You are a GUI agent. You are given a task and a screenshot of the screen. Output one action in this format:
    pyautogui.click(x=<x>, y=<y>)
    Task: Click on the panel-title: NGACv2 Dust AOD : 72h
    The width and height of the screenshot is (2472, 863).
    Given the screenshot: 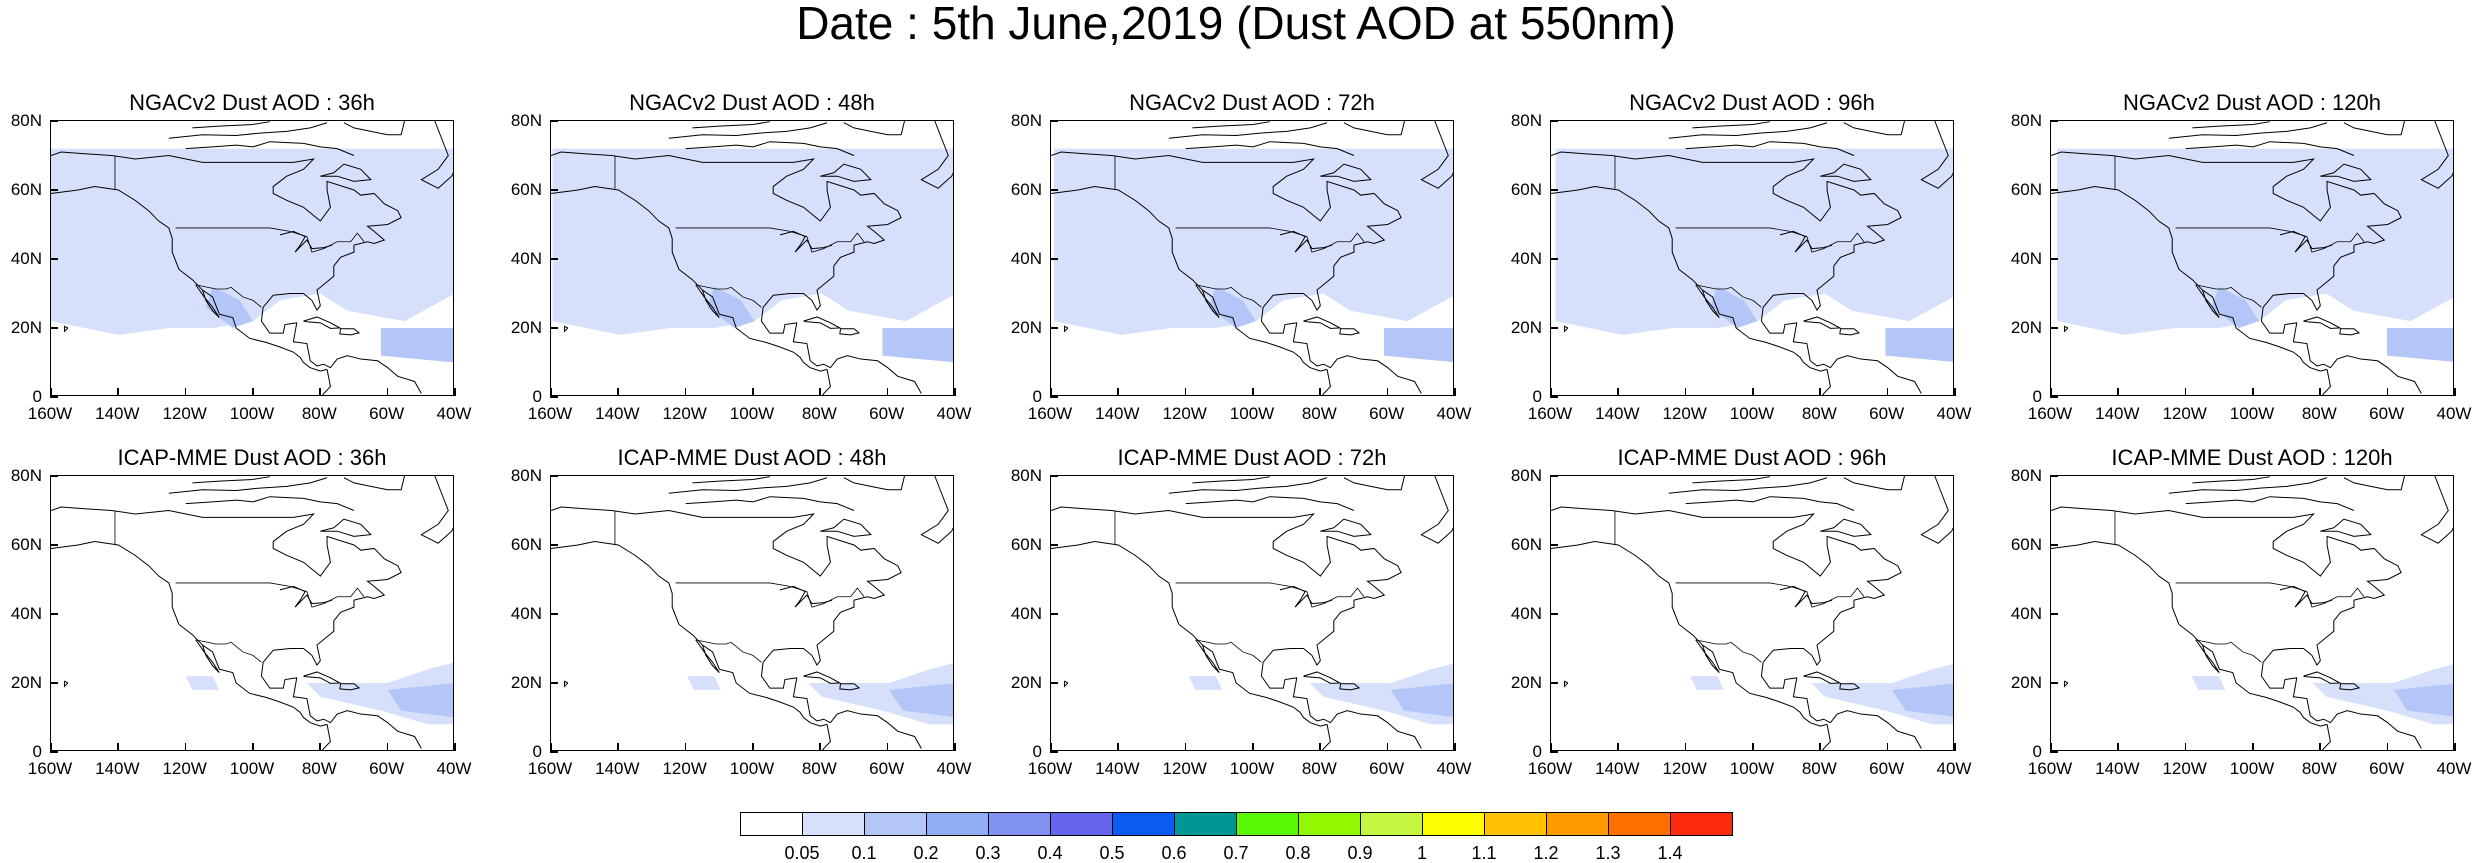 What is the action you would take?
    pyautogui.click(x=1252, y=102)
    